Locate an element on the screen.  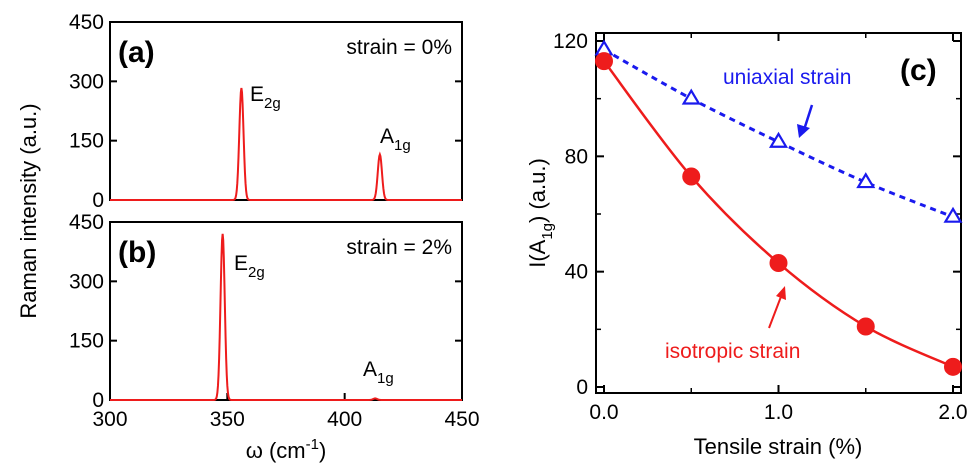
y-tick-label: 40 is located at coordinates (576, 272).